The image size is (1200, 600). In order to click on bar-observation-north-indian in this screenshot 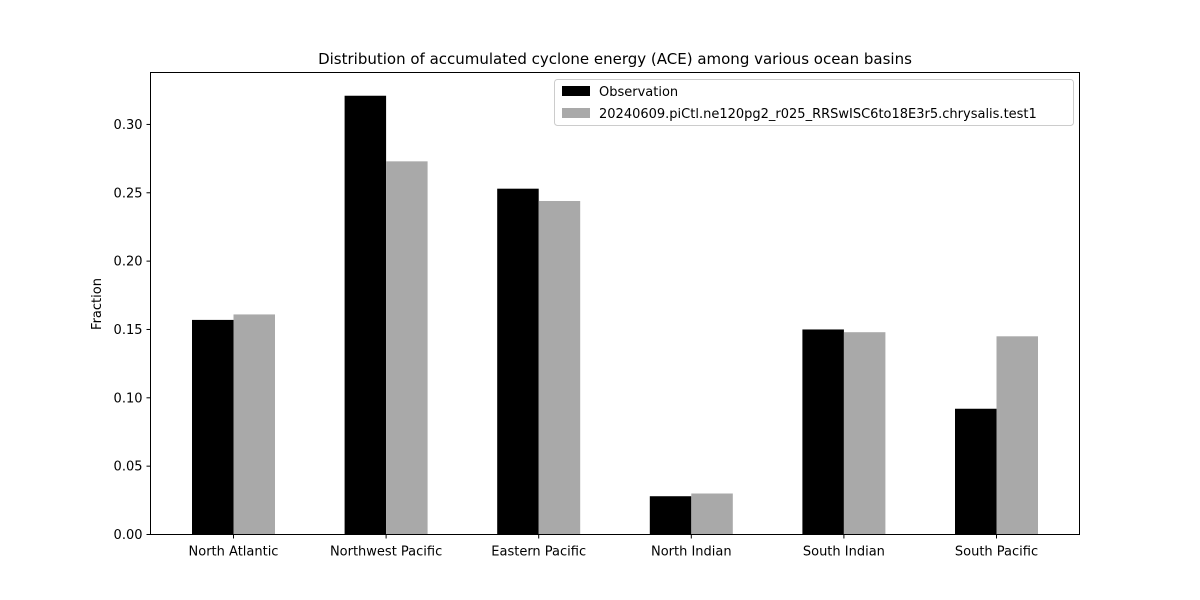, I will do `click(670, 515)`.